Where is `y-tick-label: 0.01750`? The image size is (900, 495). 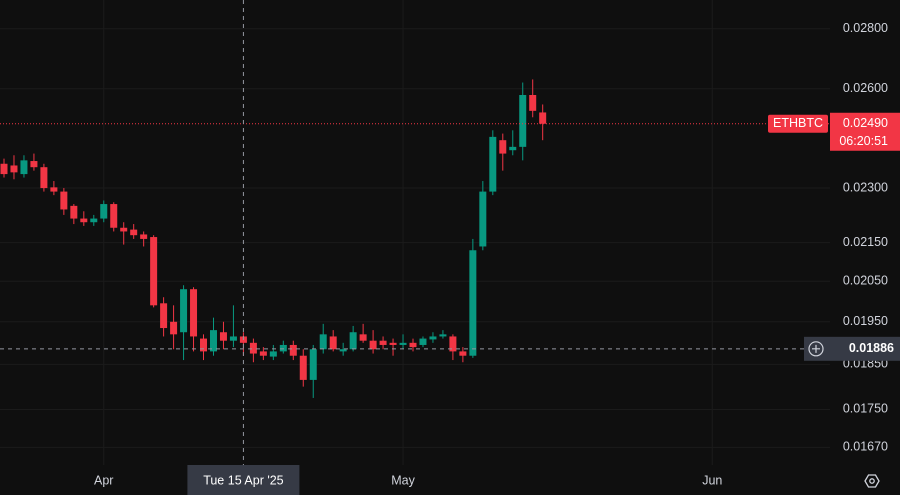
y-tick-label: 0.01750 is located at coordinates (865, 409).